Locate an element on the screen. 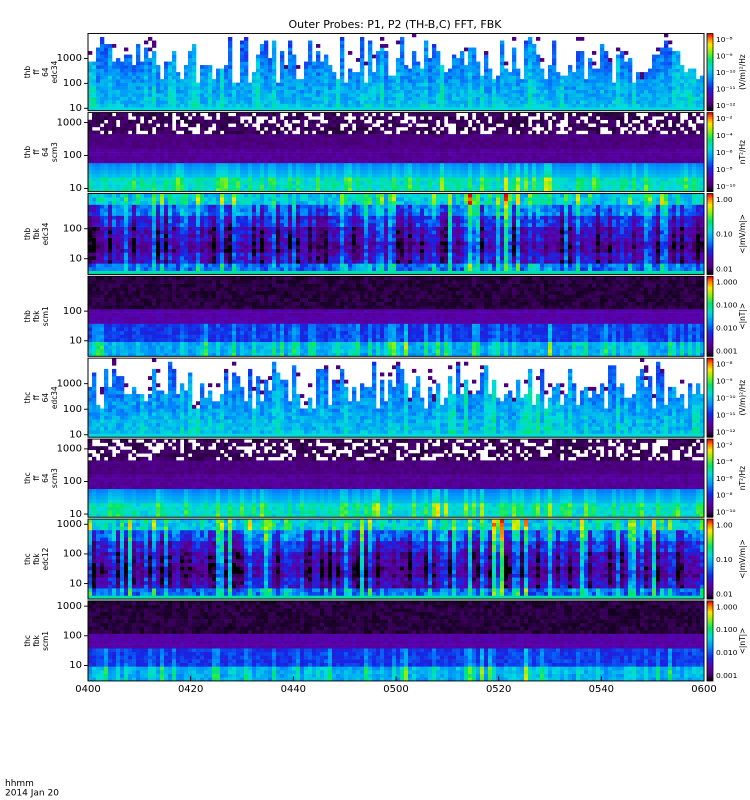 The width and height of the screenshot is (750, 800). y-axis-label-line: 64 is located at coordinates (45, 72).